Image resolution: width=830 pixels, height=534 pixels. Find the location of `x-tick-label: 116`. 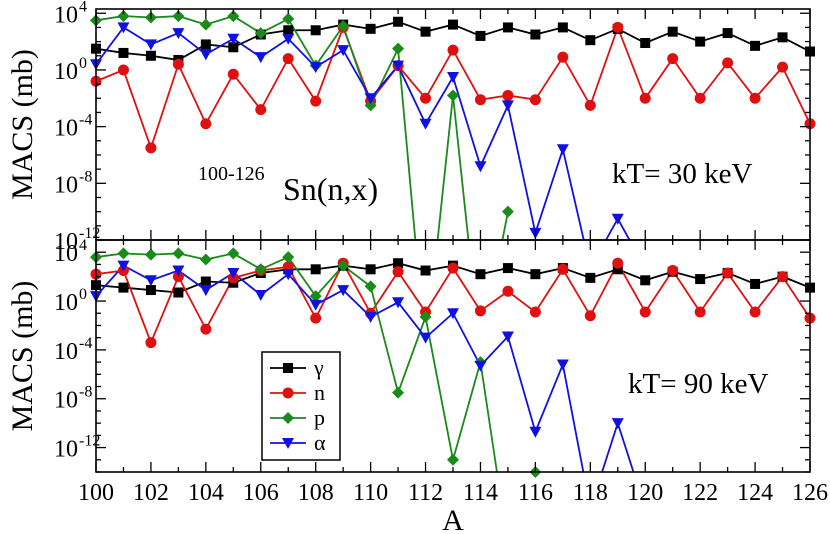

x-tick-label: 116 is located at coordinates (535, 493).